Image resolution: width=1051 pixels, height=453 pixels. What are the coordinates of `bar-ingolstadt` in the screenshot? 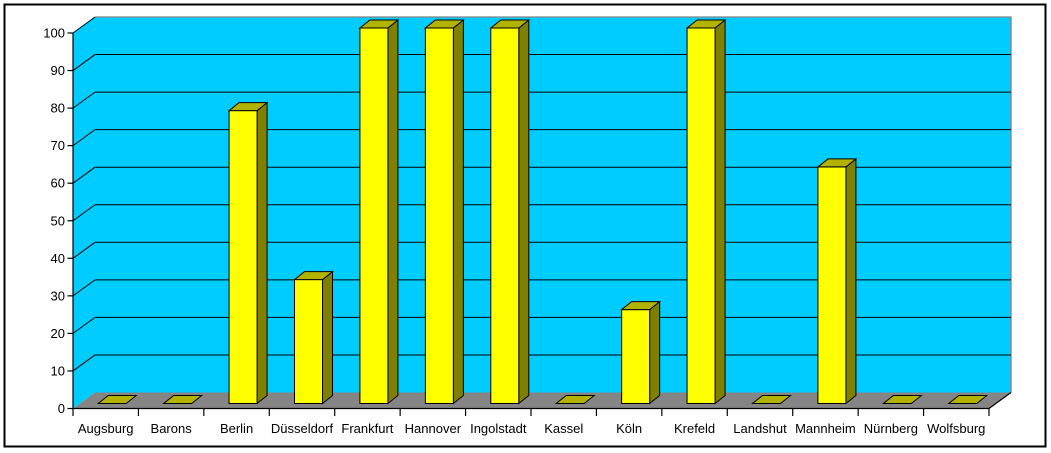 It's located at (510, 211).